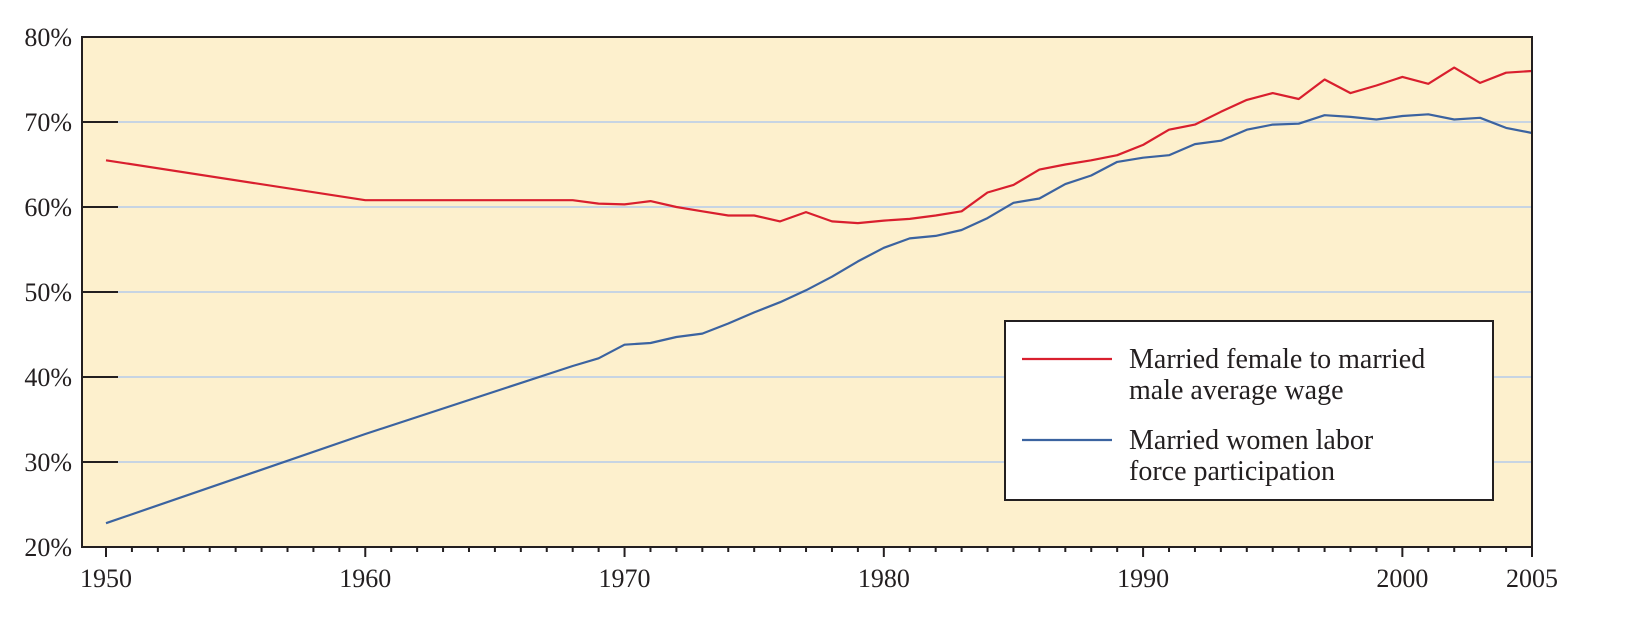 The width and height of the screenshot is (1637, 626). What do you see at coordinates (1251, 440) in the screenshot?
I see `legend-label: Married women labor` at bounding box center [1251, 440].